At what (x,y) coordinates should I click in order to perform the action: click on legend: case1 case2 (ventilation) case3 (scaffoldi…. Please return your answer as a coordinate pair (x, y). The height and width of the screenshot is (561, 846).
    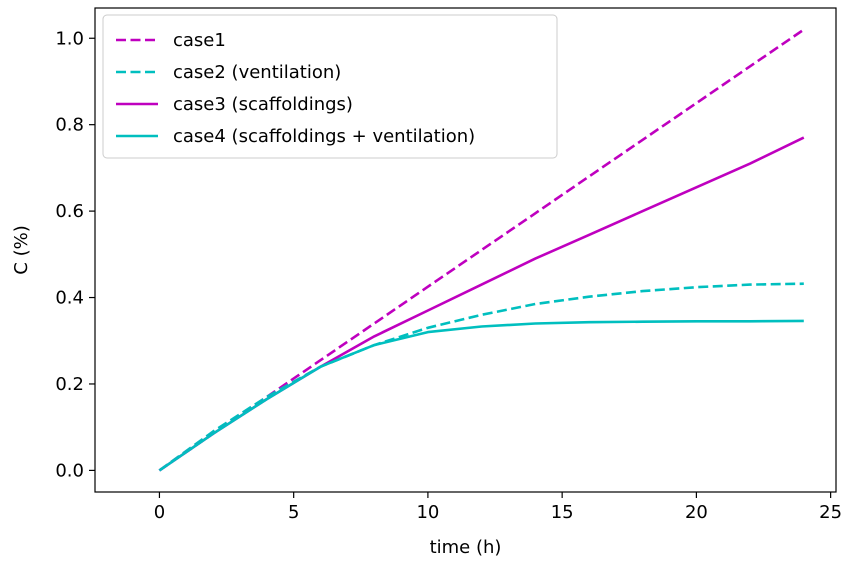
    Looking at the image, I should click on (330, 86).